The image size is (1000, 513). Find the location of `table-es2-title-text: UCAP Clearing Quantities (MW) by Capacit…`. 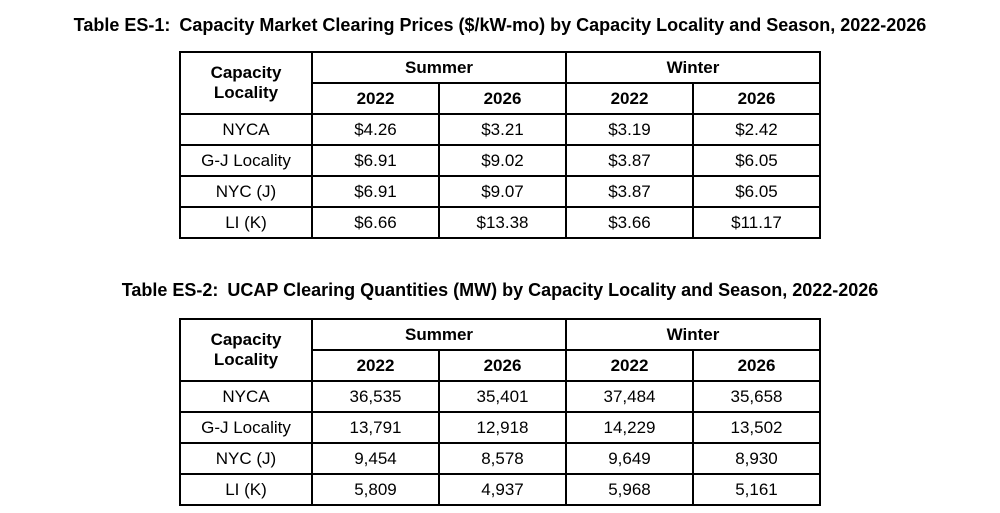

table-es2-title-text: UCAP Clearing Quantities (MW) by Capacit… is located at coordinates (553, 290).